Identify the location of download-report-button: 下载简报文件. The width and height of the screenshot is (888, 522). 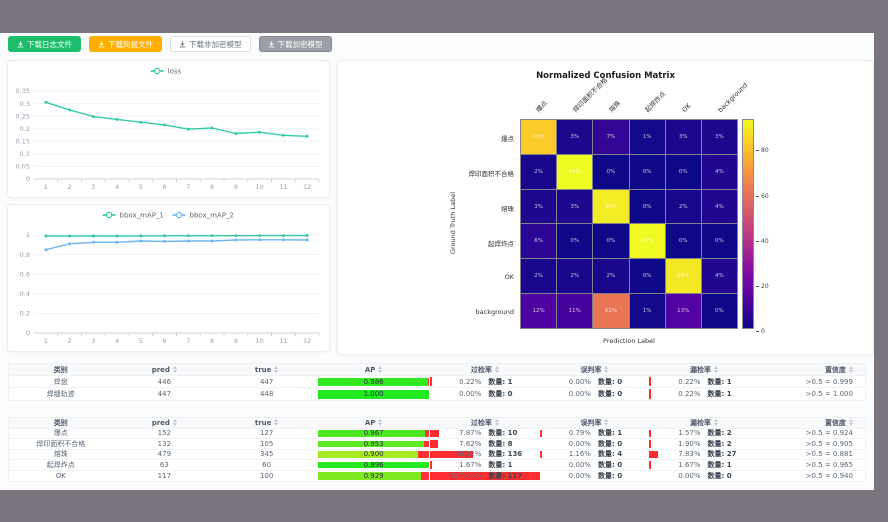
(125, 44).